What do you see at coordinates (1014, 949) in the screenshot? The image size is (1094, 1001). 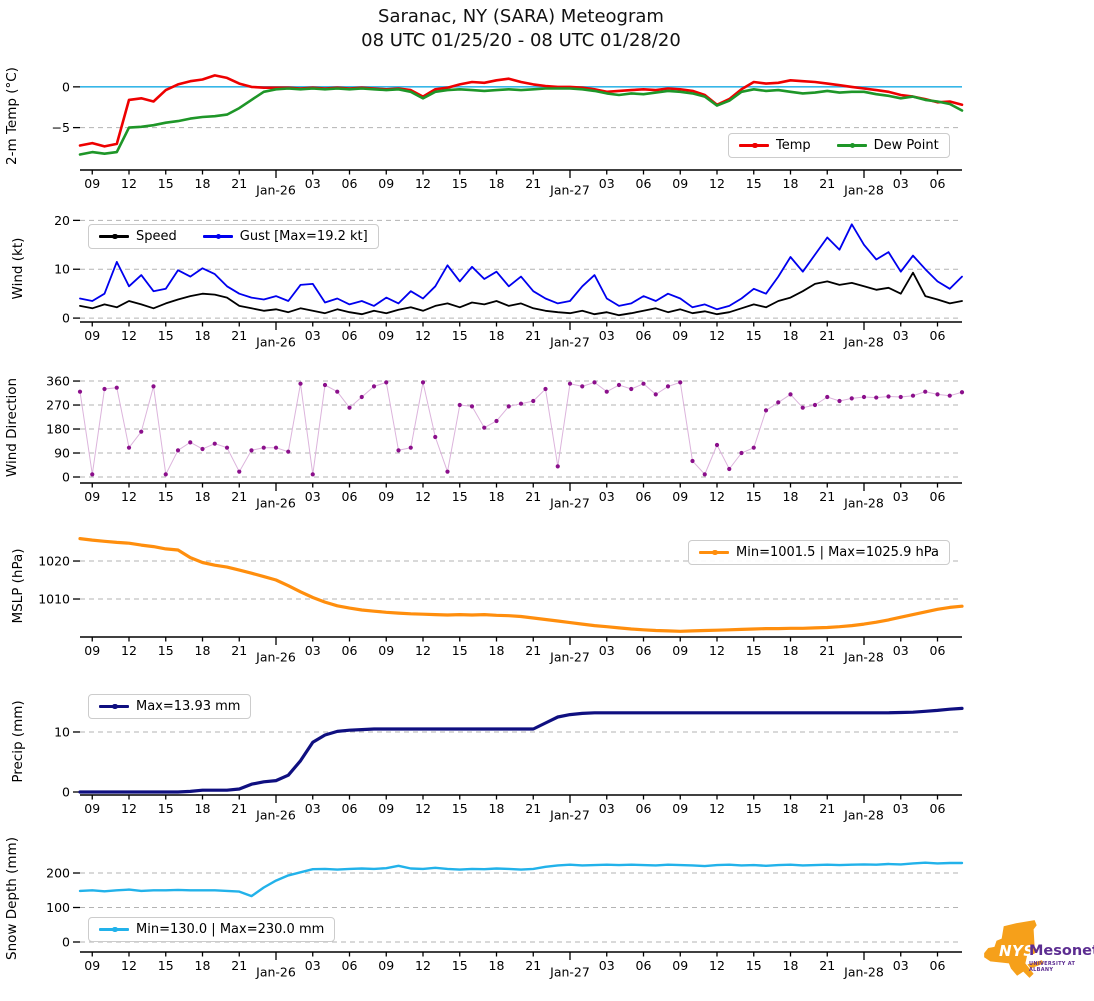 I see `ny-state-shape` at bounding box center [1014, 949].